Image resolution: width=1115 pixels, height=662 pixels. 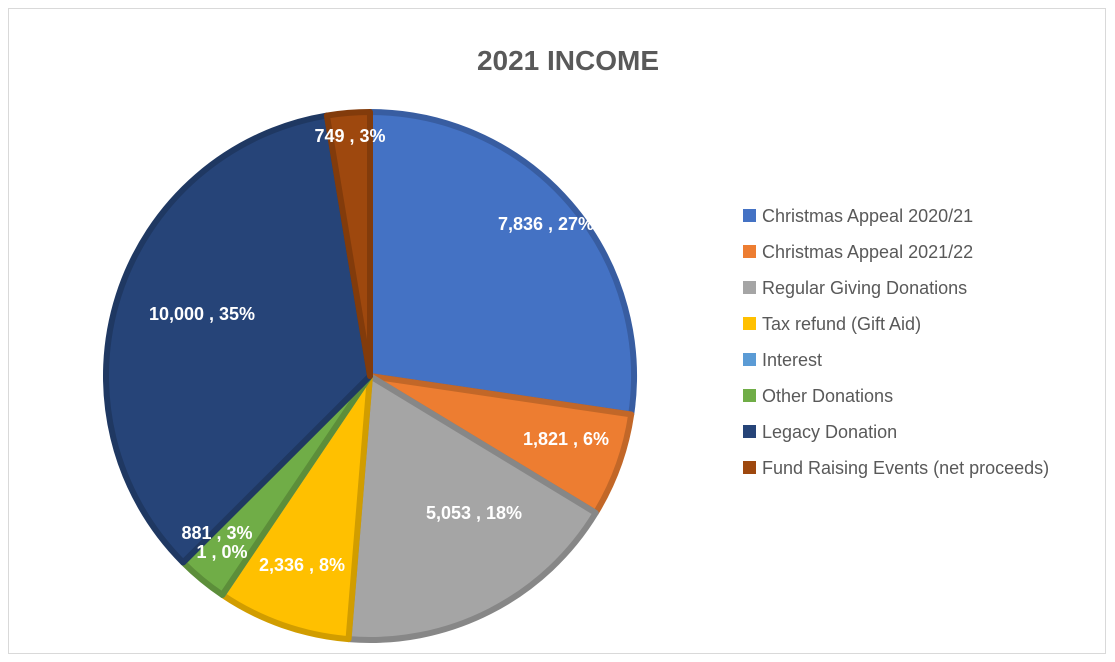 I want to click on data-label-5: 1 , 0%, so click(x=221, y=552).